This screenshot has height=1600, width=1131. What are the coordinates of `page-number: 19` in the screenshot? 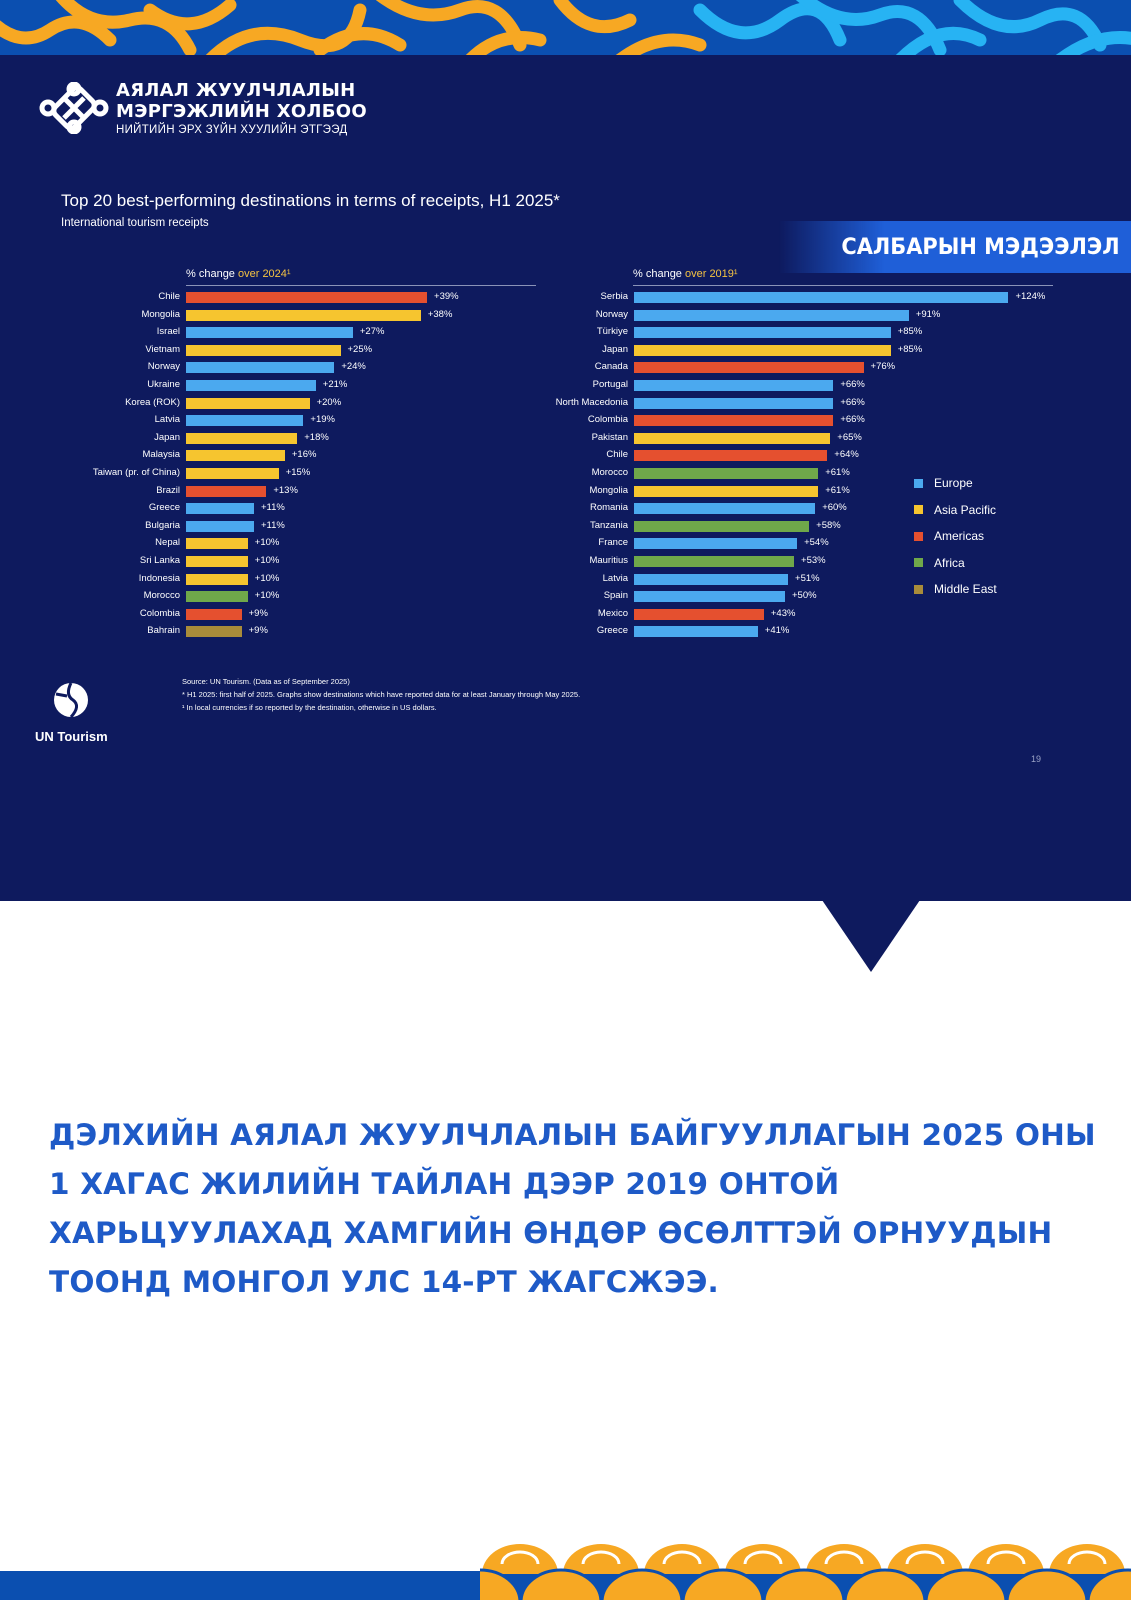 It's located at (1036, 759).